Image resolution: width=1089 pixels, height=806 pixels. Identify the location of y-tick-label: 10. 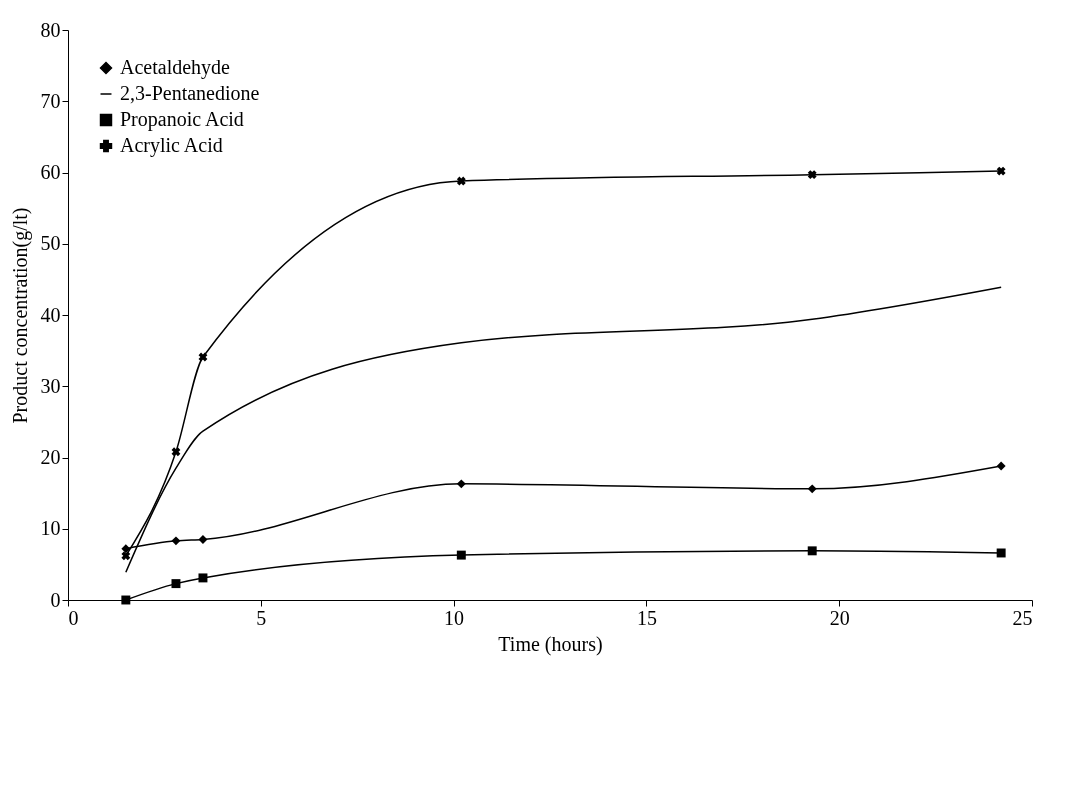
(50, 528).